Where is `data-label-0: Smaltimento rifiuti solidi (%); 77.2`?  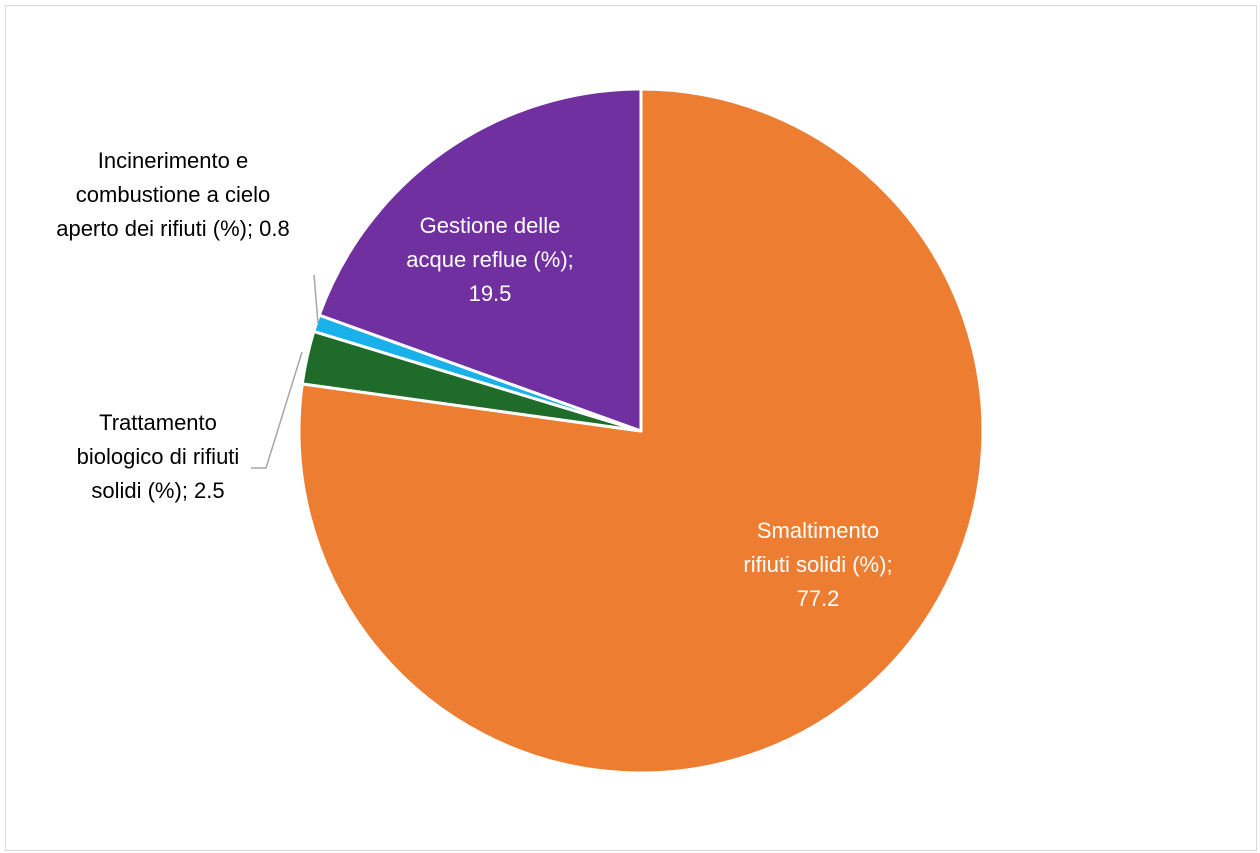
data-label-0: Smaltimento rifiuti solidi (%); 77.2 is located at coordinates (817, 564).